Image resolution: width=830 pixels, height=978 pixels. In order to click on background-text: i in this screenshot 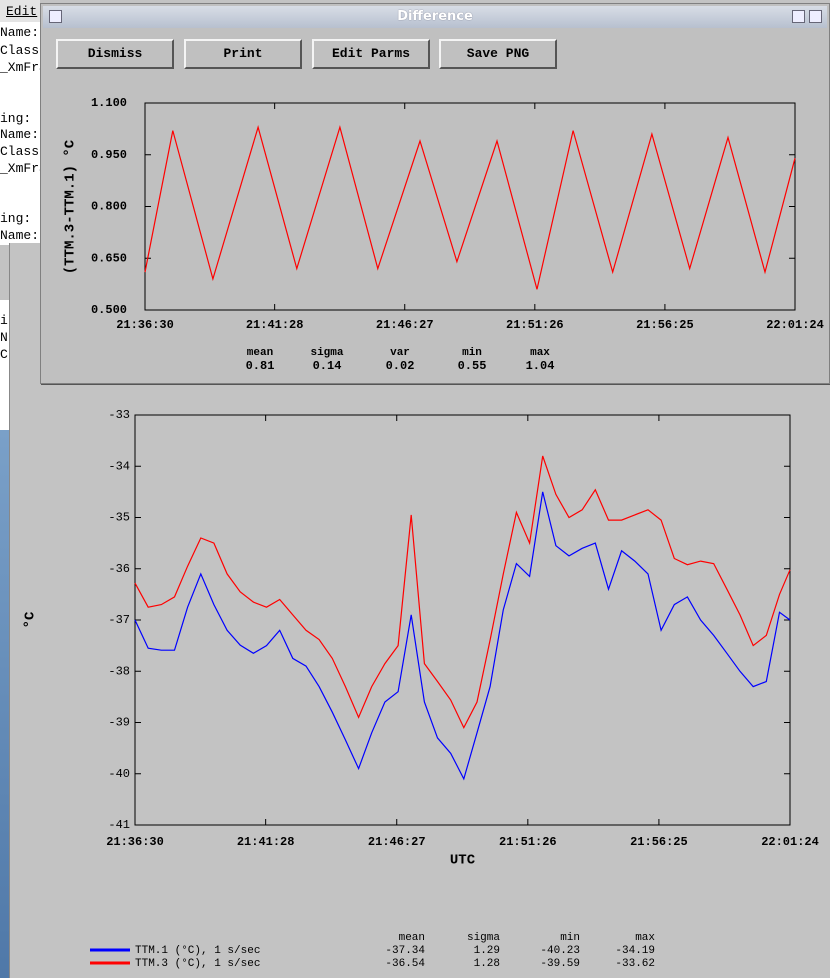, I will do `click(4, 320)`.